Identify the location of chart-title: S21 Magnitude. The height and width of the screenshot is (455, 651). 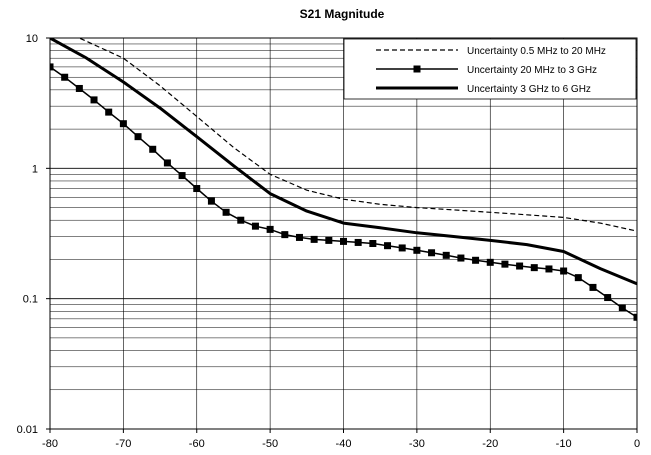
(342, 14).